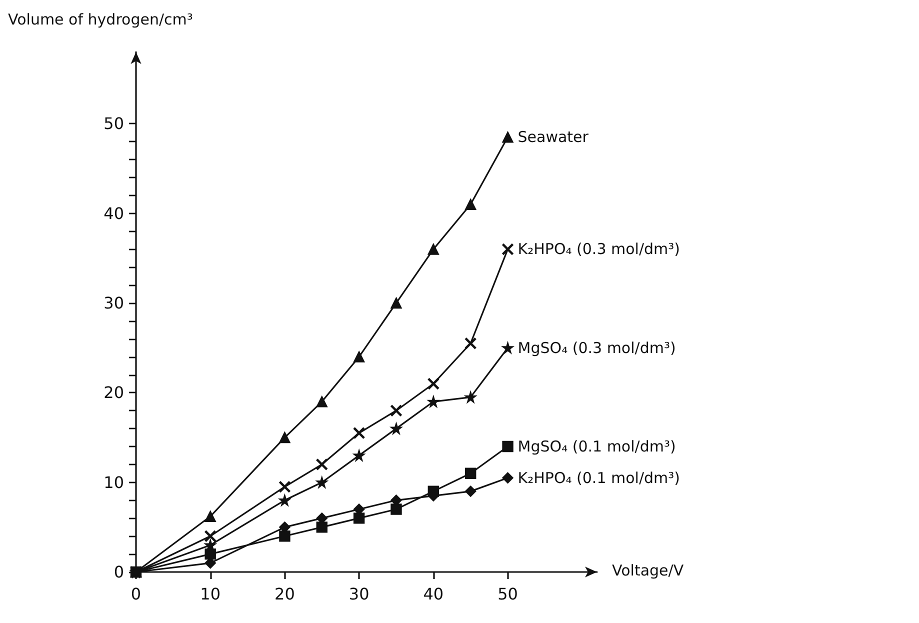 This screenshot has height=623, width=919. What do you see at coordinates (114, 213) in the screenshot?
I see `y-tick-label: 40` at bounding box center [114, 213].